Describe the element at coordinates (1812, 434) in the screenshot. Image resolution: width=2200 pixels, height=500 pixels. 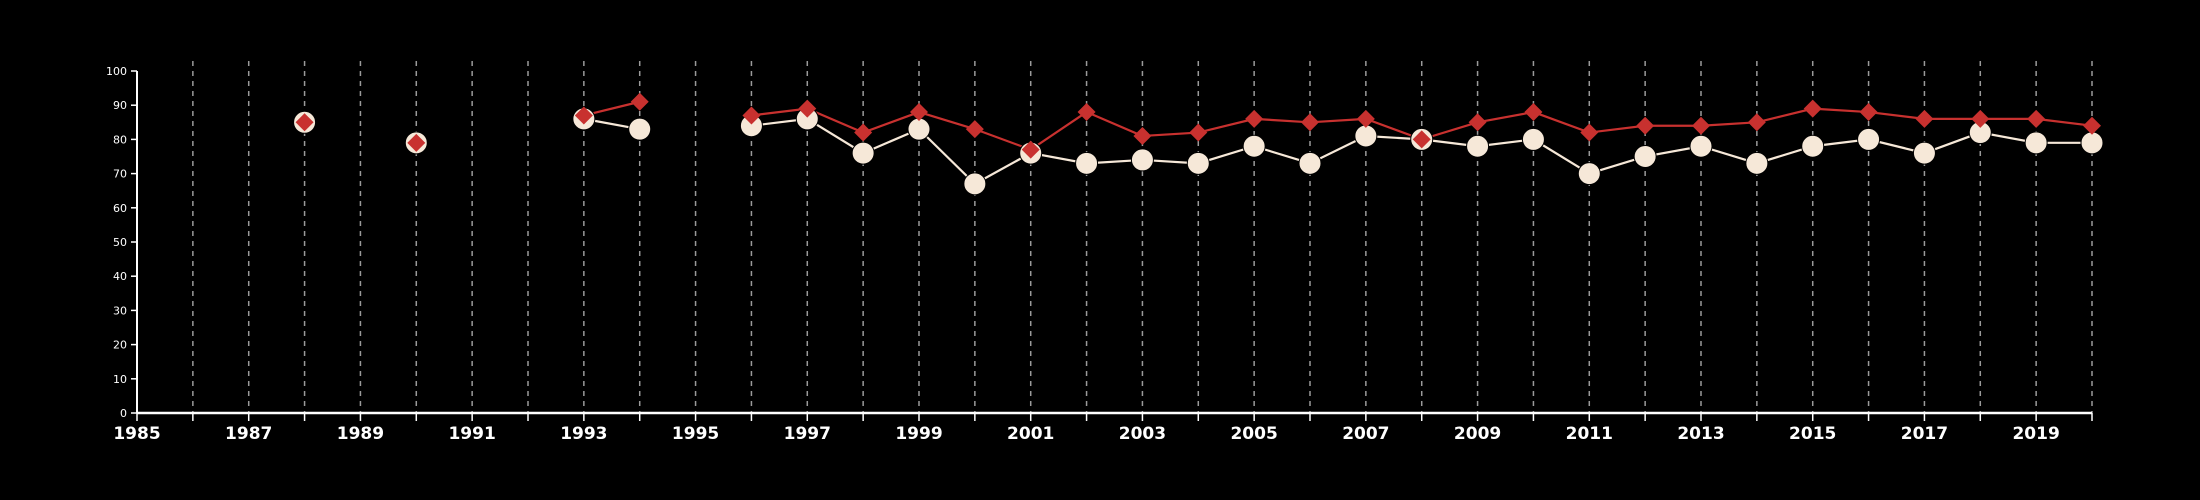
I see `x-tick-label: 2015` at that location.